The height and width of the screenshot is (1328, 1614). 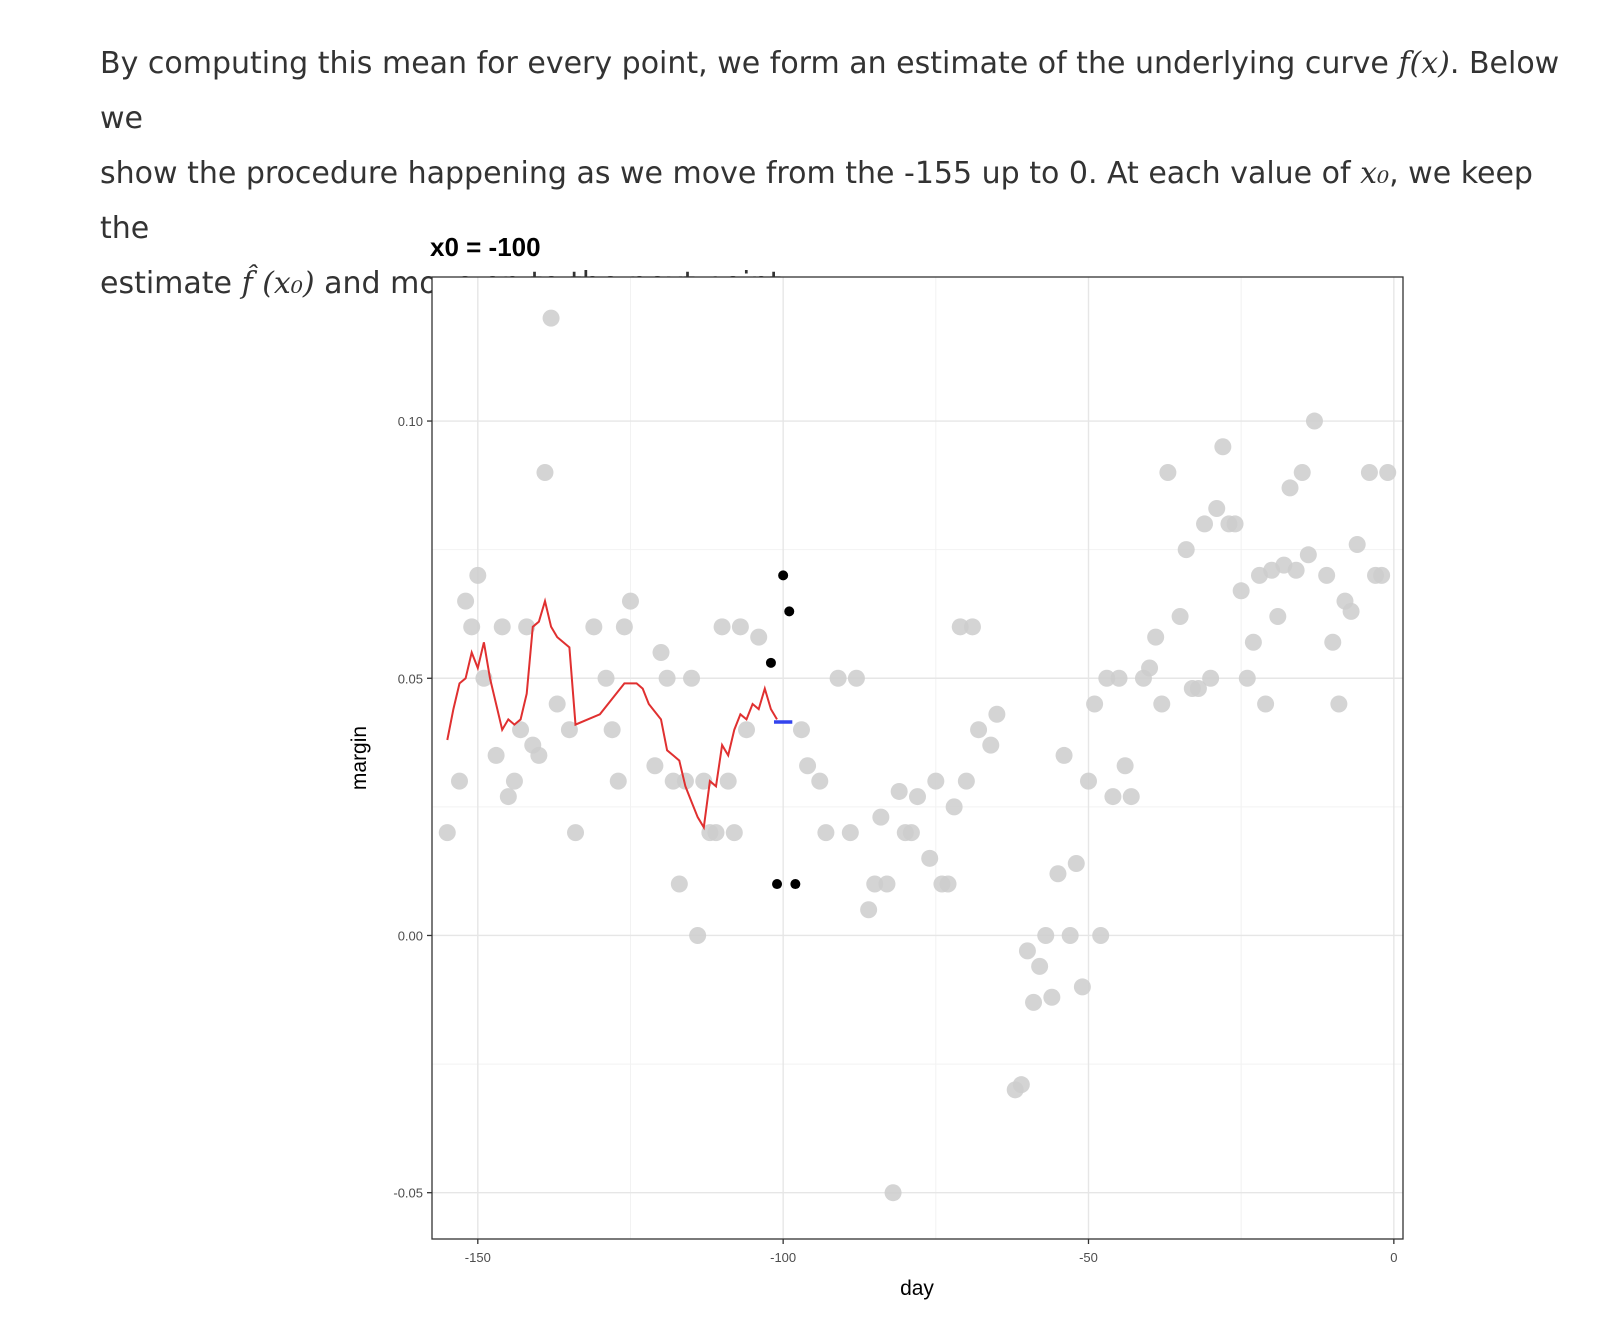 I want to click on x-tick-label: 0, so click(x=1393, y=1257).